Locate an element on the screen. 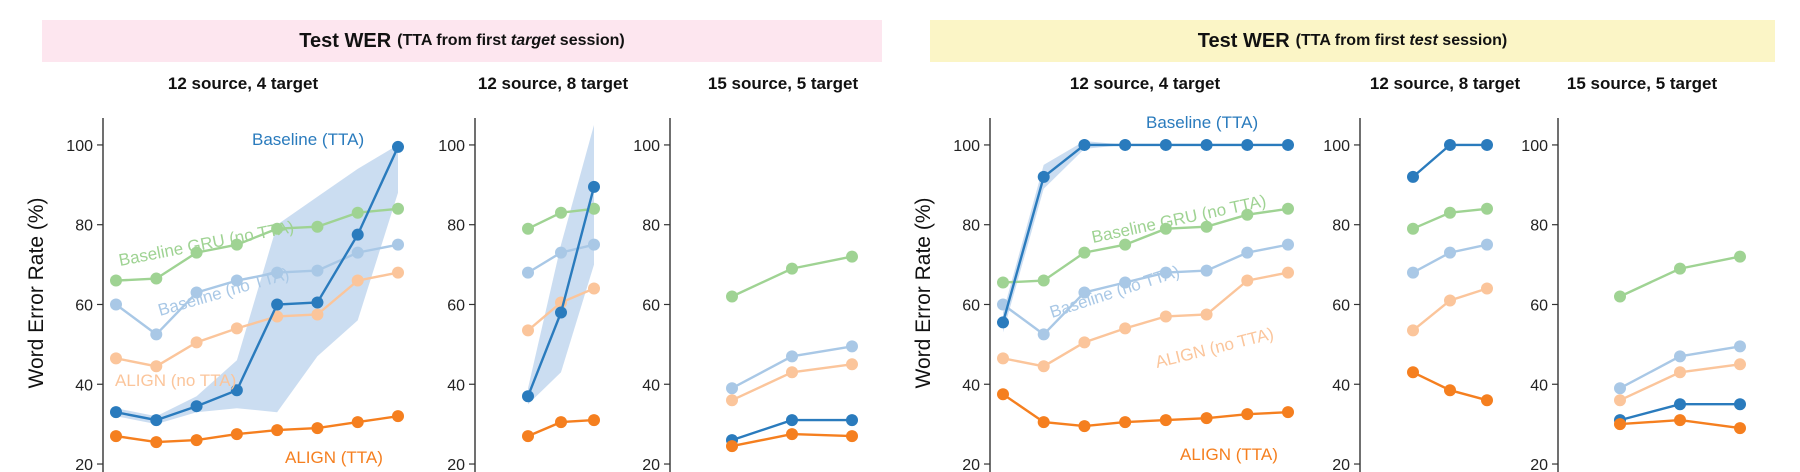 This screenshot has height=472, width=1800. chart-panel-6: 15 source, 5 target 20 40 60 80 100 is located at coordinates (1633, 273).